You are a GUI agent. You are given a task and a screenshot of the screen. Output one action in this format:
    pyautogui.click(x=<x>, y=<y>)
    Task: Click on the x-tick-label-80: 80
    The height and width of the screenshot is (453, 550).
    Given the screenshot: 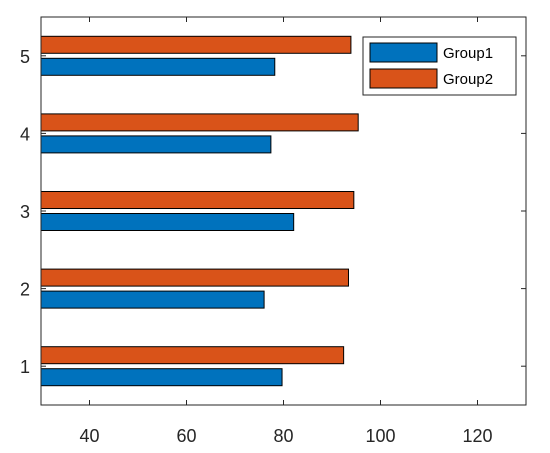 What is the action you would take?
    pyautogui.click(x=283, y=436)
    